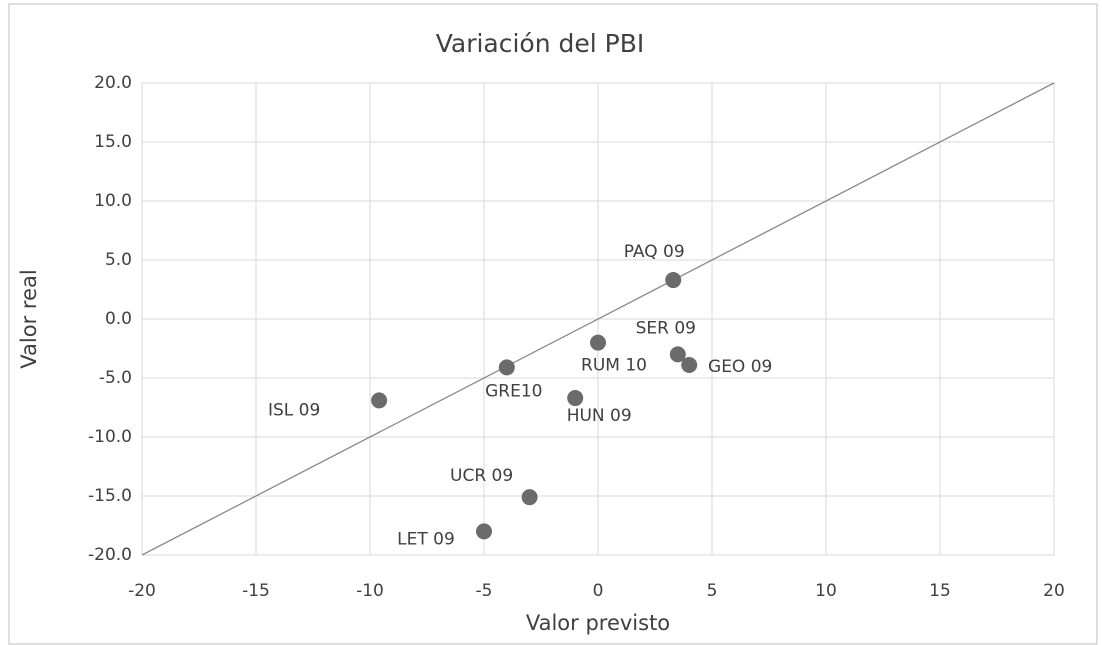 This screenshot has height=645, width=1102. I want to click on y-tick-label: 15.0, so click(113, 142).